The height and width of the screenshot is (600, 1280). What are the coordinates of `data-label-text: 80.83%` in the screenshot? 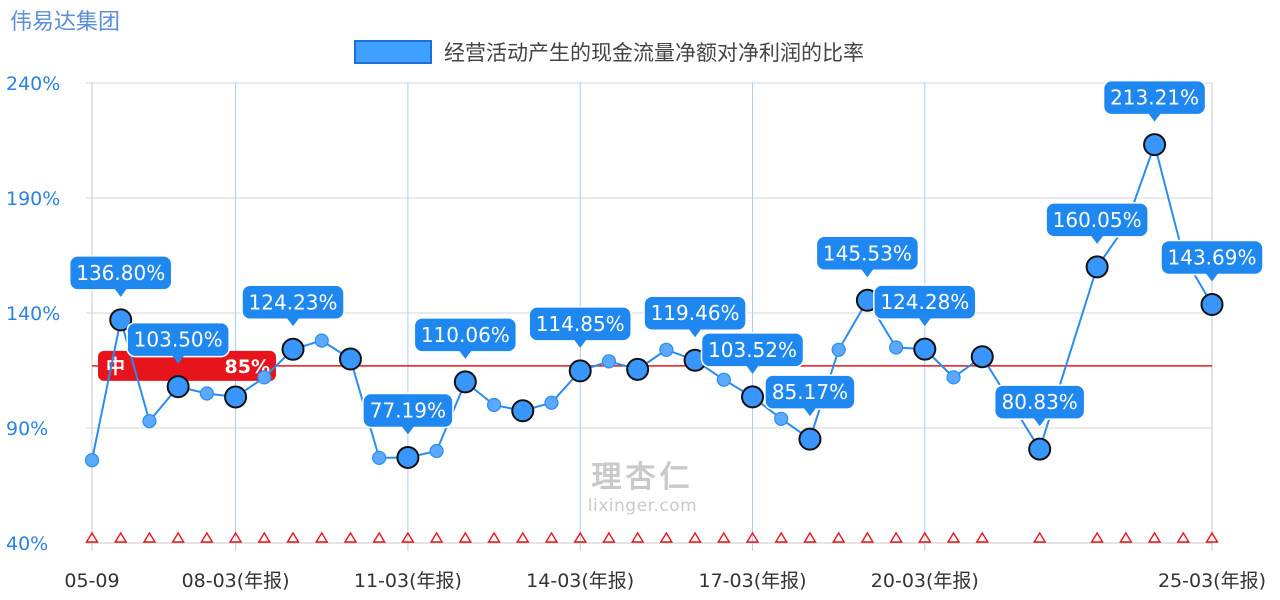 It's located at (1040, 402).